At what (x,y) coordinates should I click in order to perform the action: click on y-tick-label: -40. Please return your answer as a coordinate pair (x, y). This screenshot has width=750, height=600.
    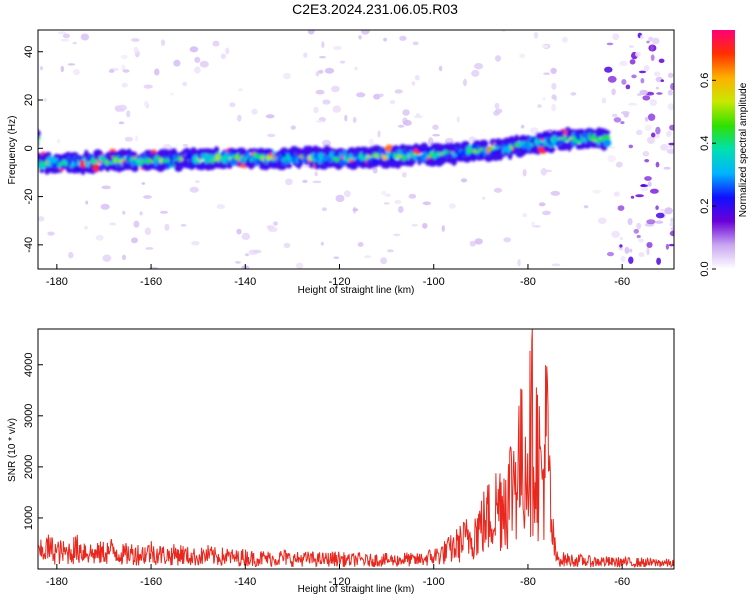
    Looking at the image, I should click on (29, 245).